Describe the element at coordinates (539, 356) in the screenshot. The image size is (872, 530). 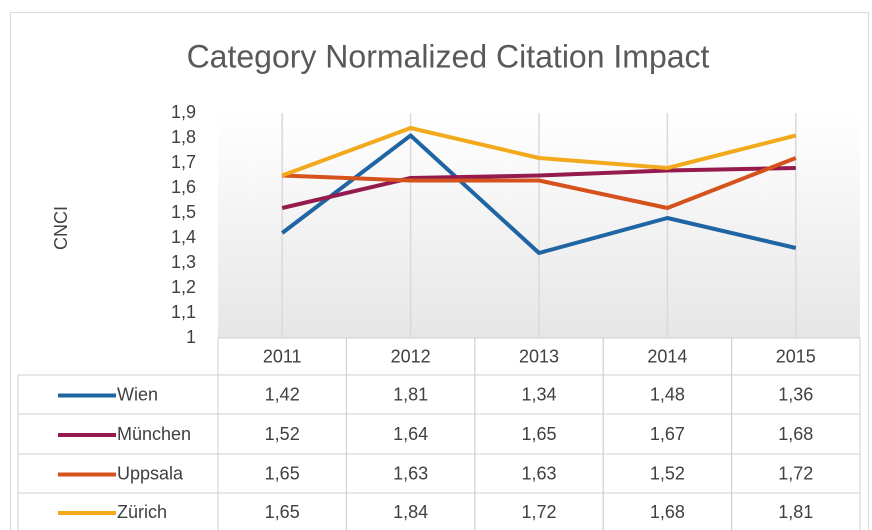
I see `x-tick-label: 2013` at that location.